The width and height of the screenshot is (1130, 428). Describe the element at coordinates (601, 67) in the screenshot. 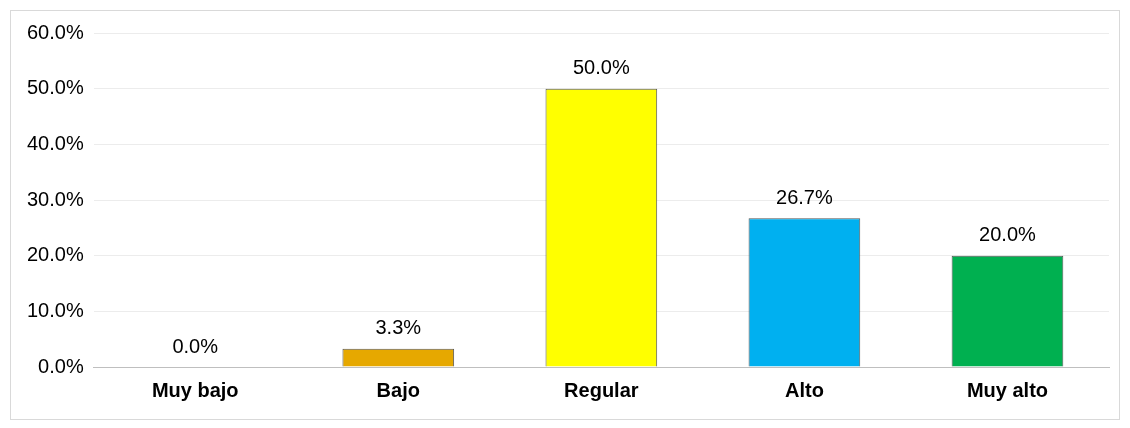

I see `data-label: 50.0%` at that location.